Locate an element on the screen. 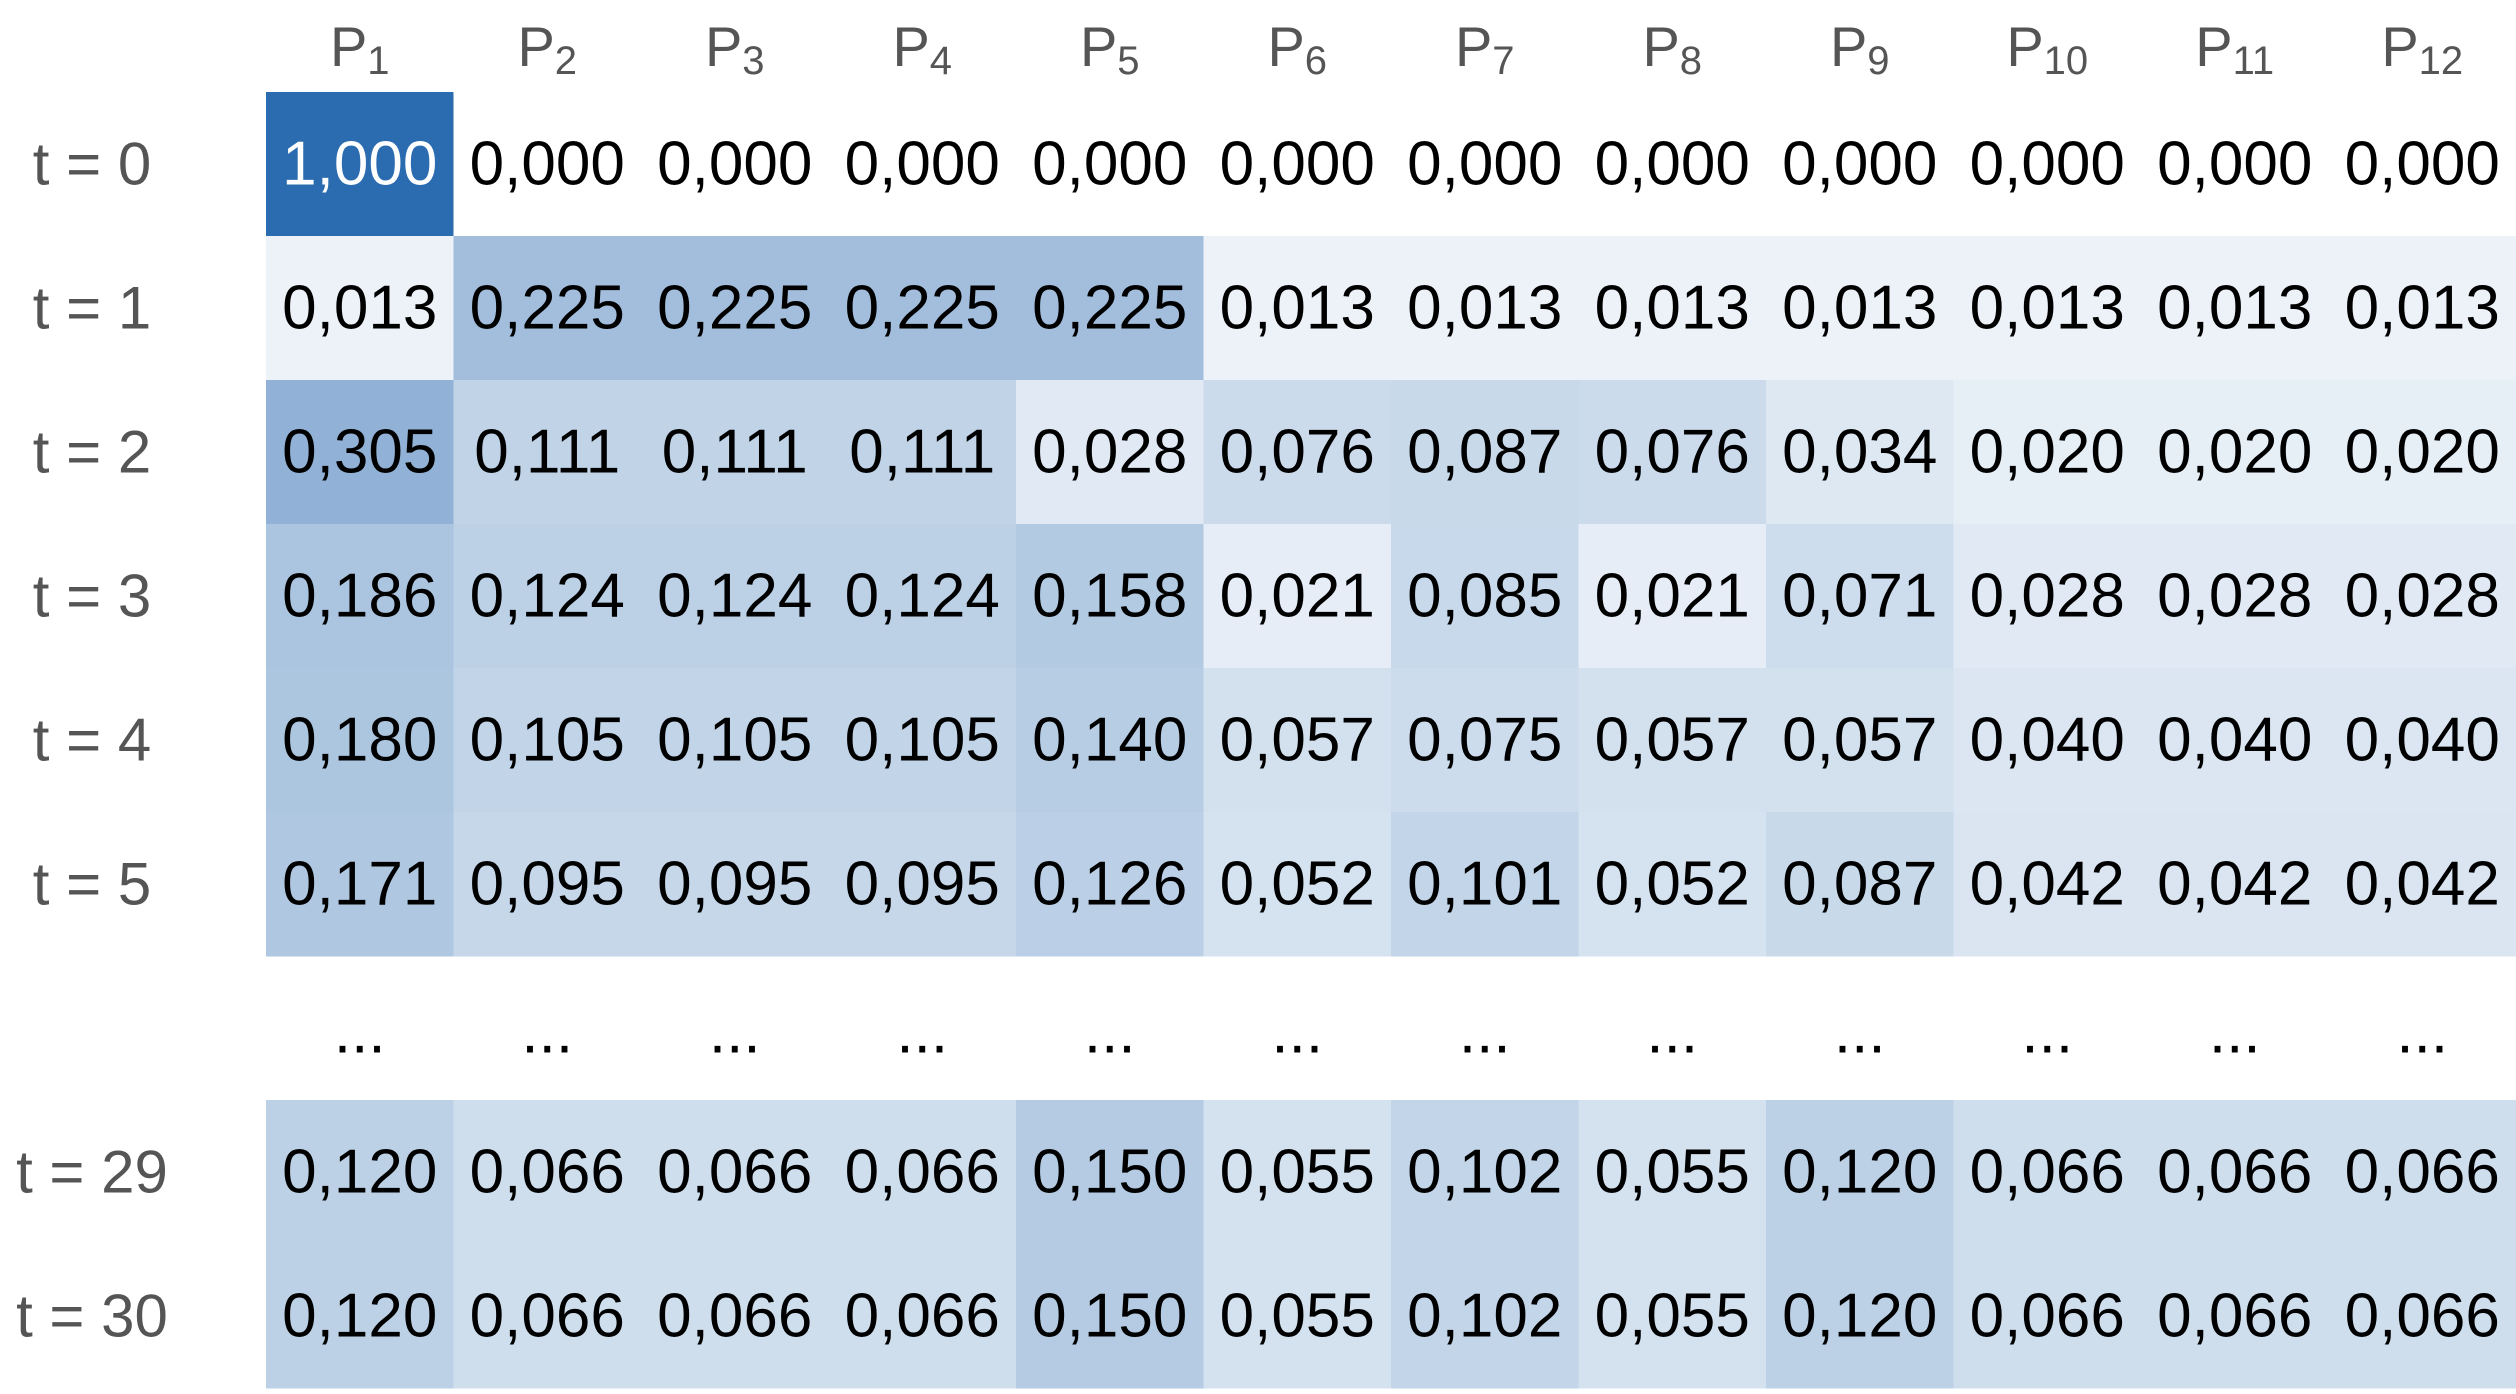  row-label: t = 0 is located at coordinates (92, 164).